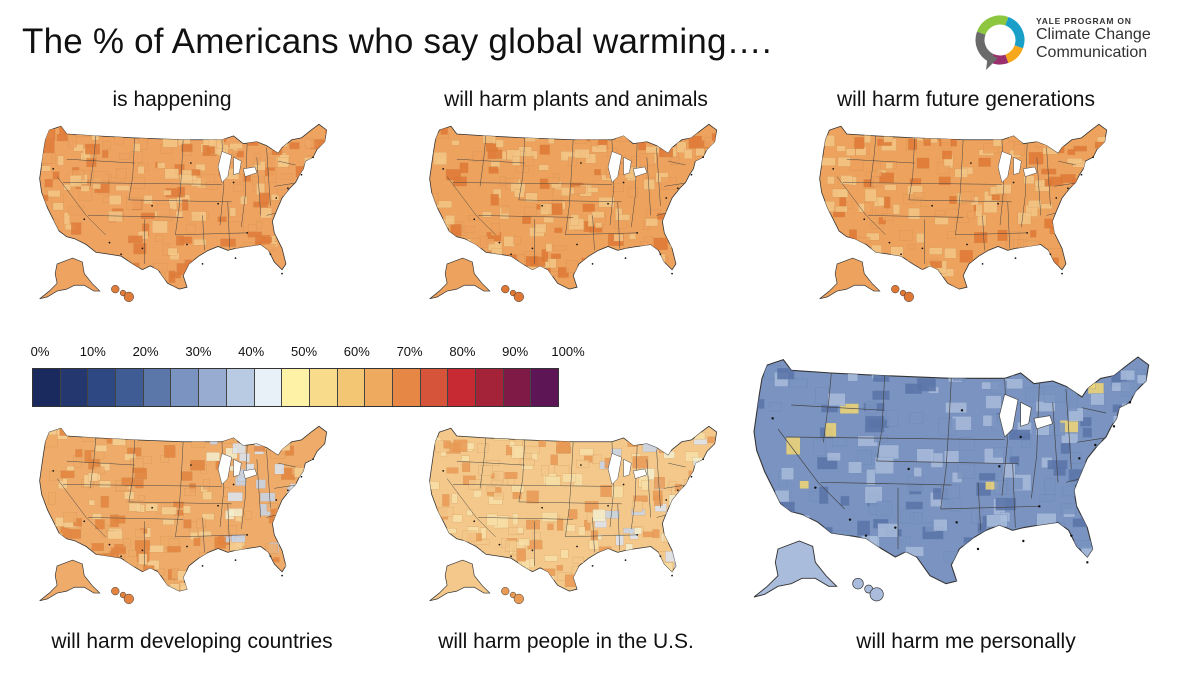 The width and height of the screenshot is (1200, 685). I want to click on legend-tick-label: 30%, so click(198, 351).